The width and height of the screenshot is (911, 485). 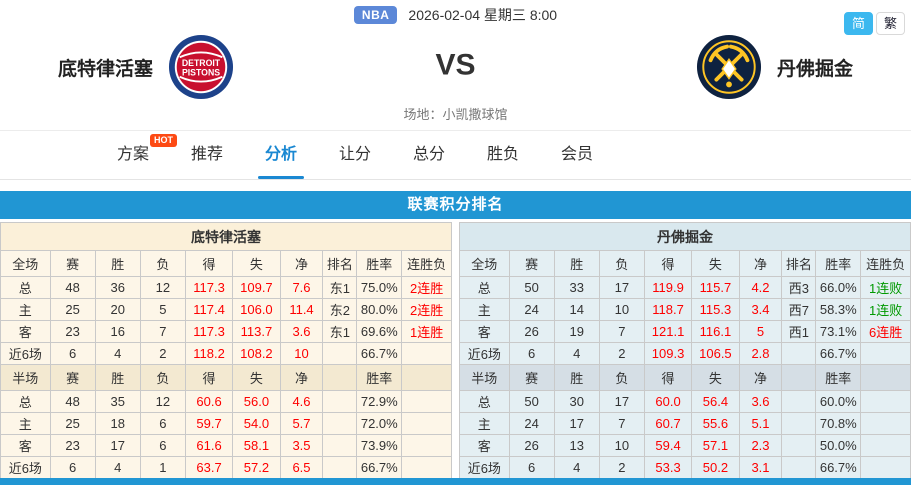 I want to click on tab-recommend: 推荐, so click(x=207, y=155).